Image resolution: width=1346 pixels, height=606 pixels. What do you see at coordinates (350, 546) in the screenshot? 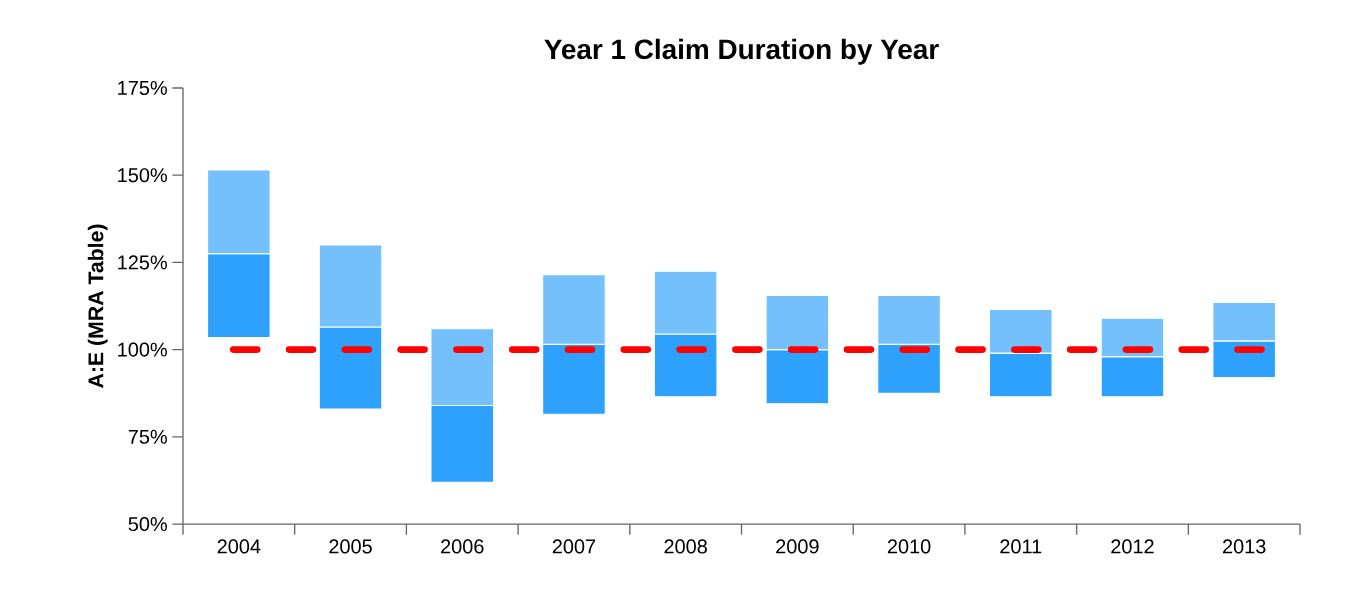
I see `x-tick-label: 2005` at bounding box center [350, 546].